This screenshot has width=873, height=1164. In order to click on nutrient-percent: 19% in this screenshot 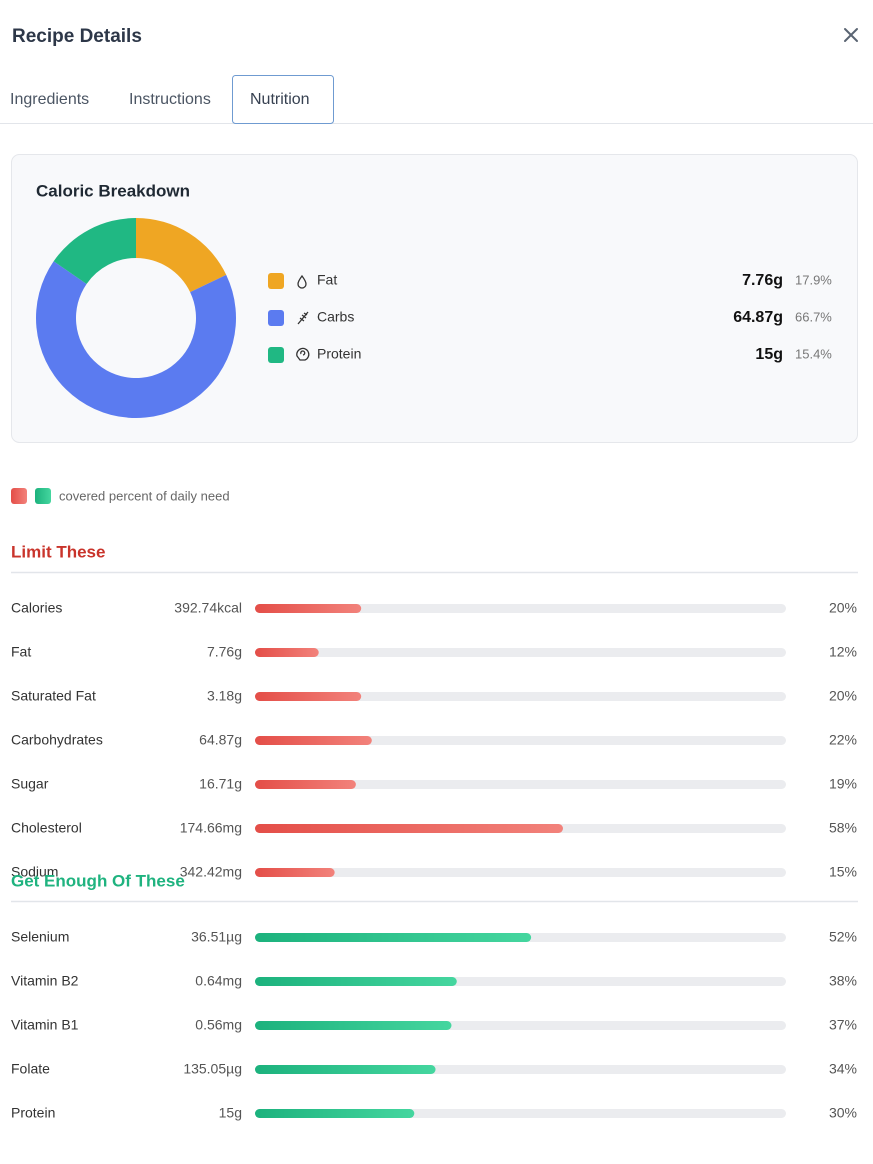, I will do `click(843, 784)`.